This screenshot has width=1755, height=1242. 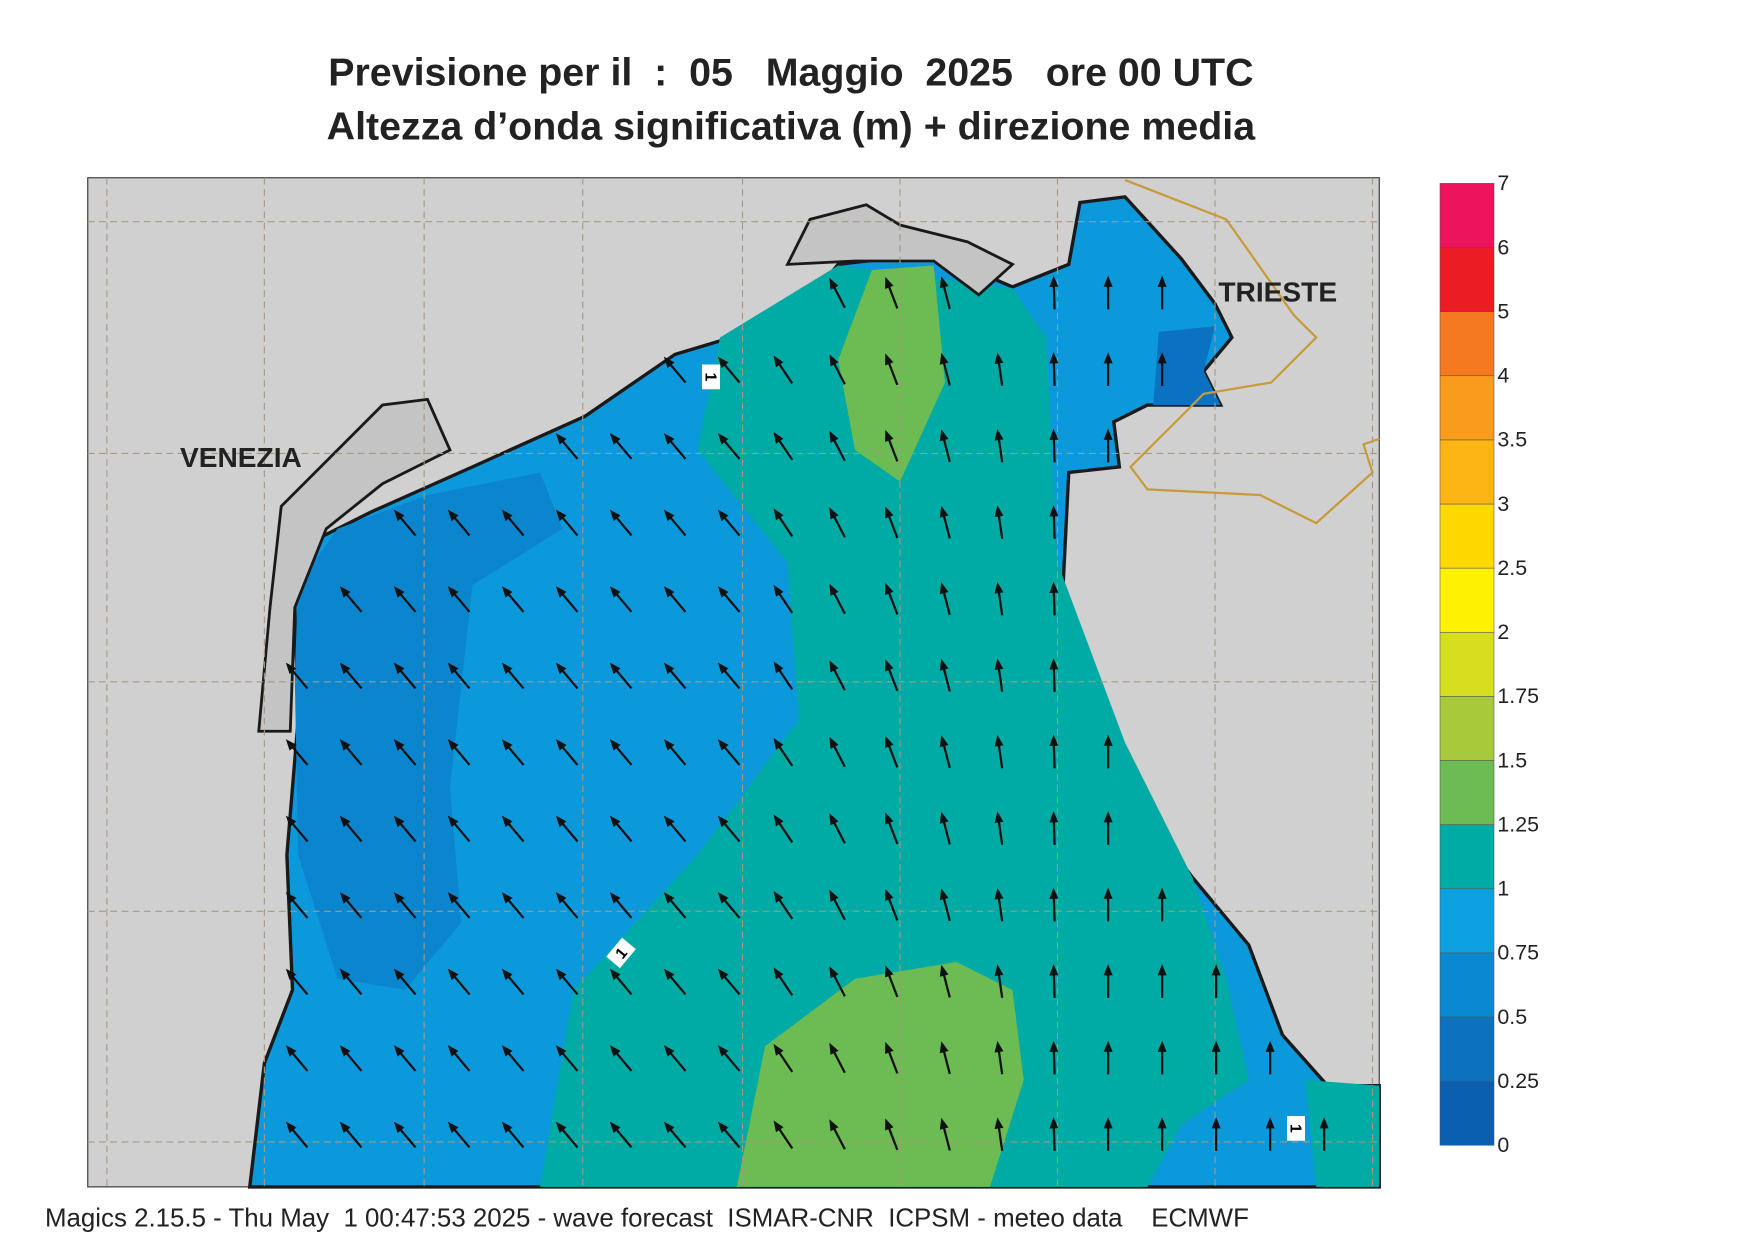 I want to click on colorbar-tick-label: 0, so click(x=1503, y=1145).